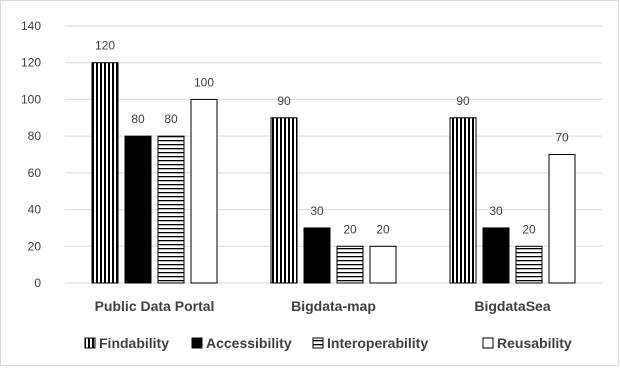 The image size is (620, 372). What do you see at coordinates (155, 306) in the screenshot?
I see `category-label: Public Data Portal` at bounding box center [155, 306].